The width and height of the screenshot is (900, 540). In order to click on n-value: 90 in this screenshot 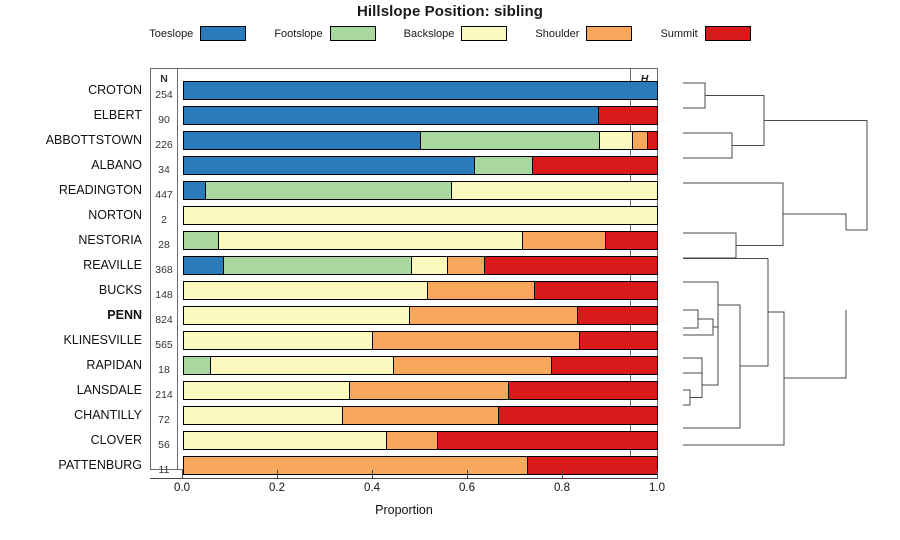, I will do `click(164, 120)`.